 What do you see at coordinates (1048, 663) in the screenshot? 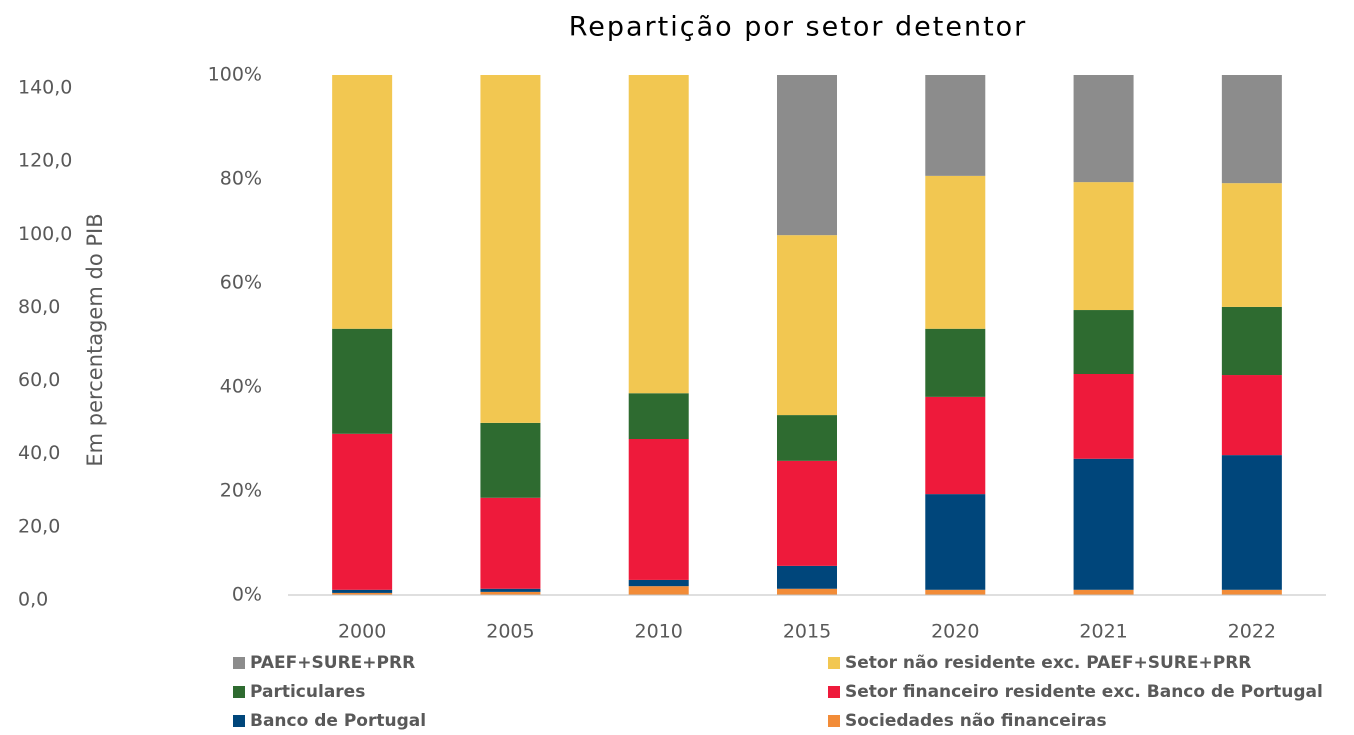
I see `legend-label: Setor não residente exc. PAEF+SURE+PRR` at bounding box center [1048, 663].